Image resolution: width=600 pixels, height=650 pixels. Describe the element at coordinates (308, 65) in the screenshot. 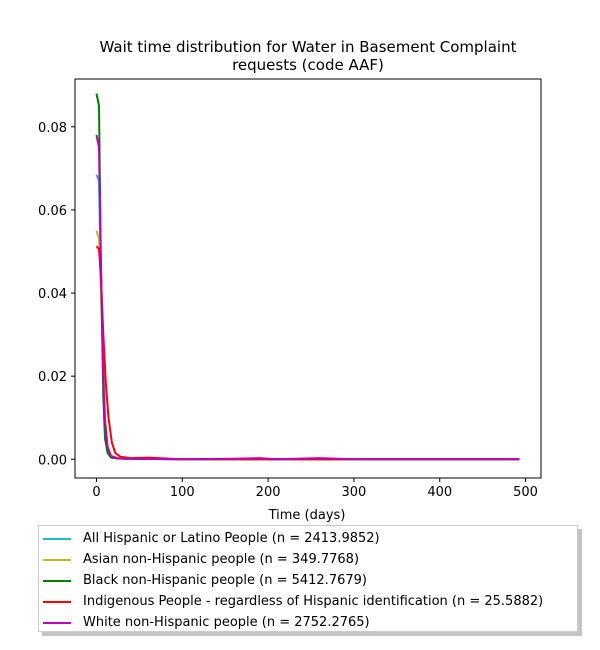

I see `chart-title-line-2: requests (code AAF)` at that location.